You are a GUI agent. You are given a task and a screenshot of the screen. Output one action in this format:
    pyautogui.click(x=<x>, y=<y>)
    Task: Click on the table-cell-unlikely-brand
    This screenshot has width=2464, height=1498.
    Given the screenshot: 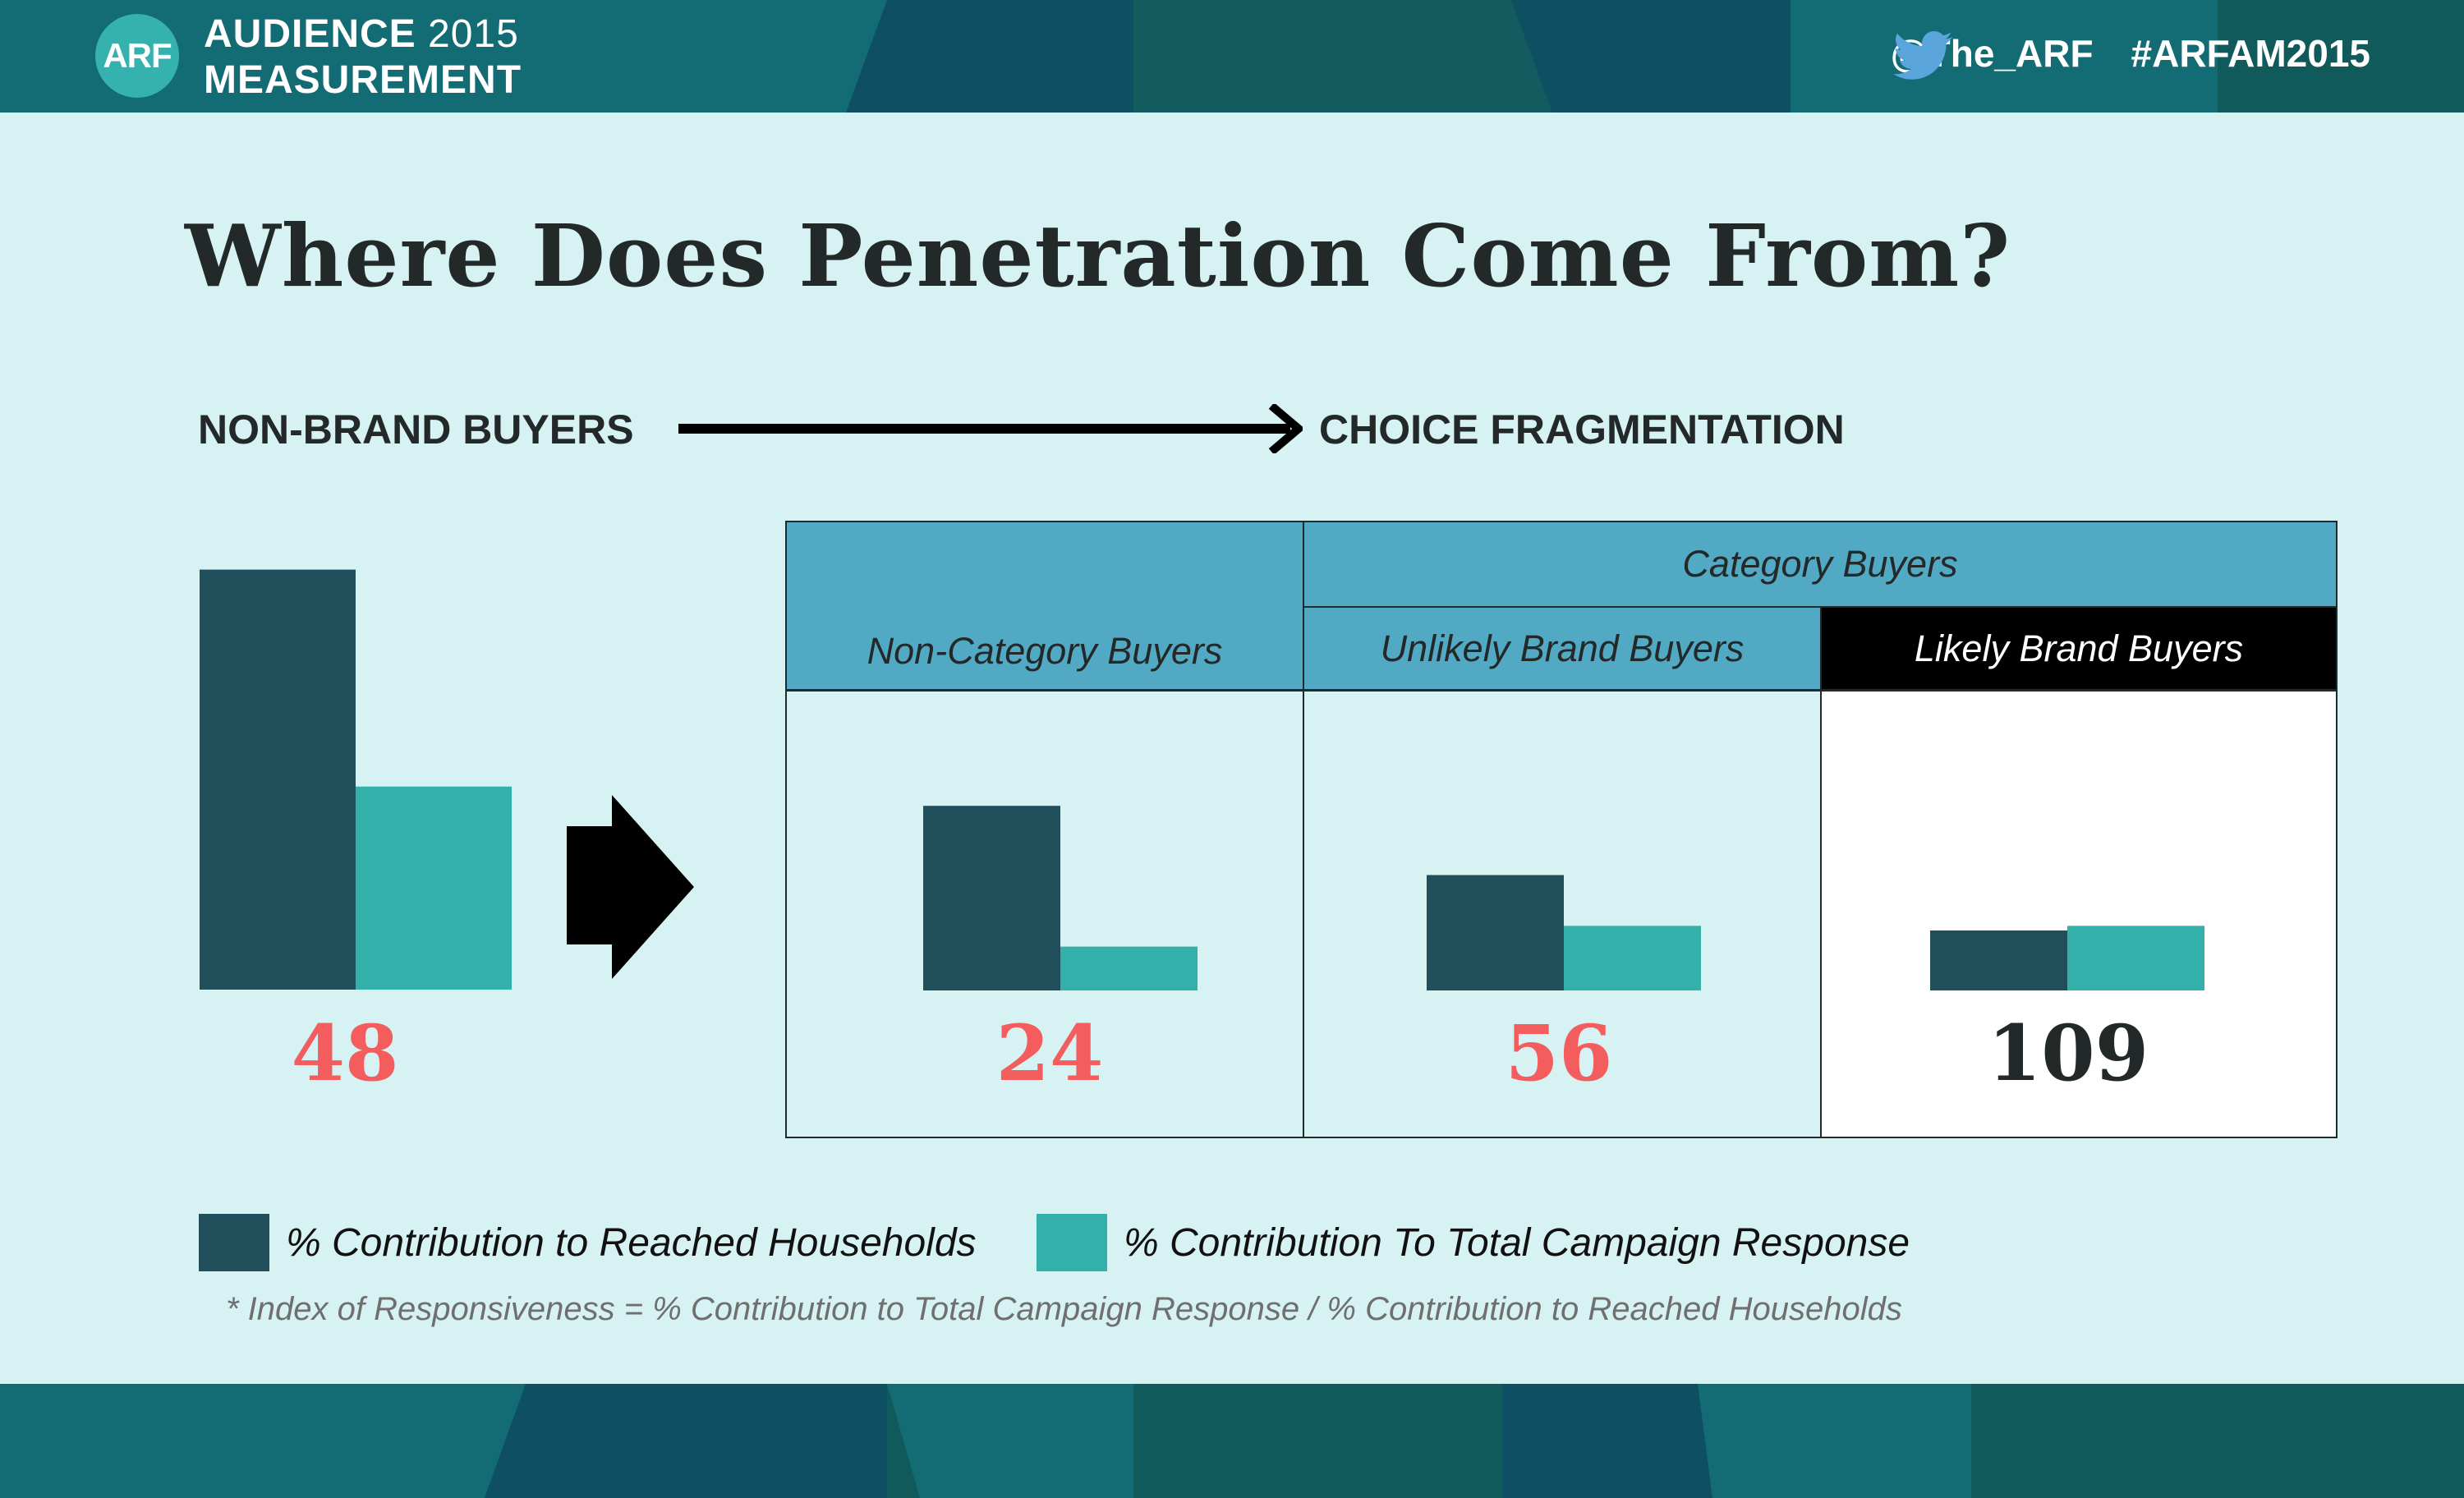 What is the action you would take?
    pyautogui.click(x=1563, y=914)
    